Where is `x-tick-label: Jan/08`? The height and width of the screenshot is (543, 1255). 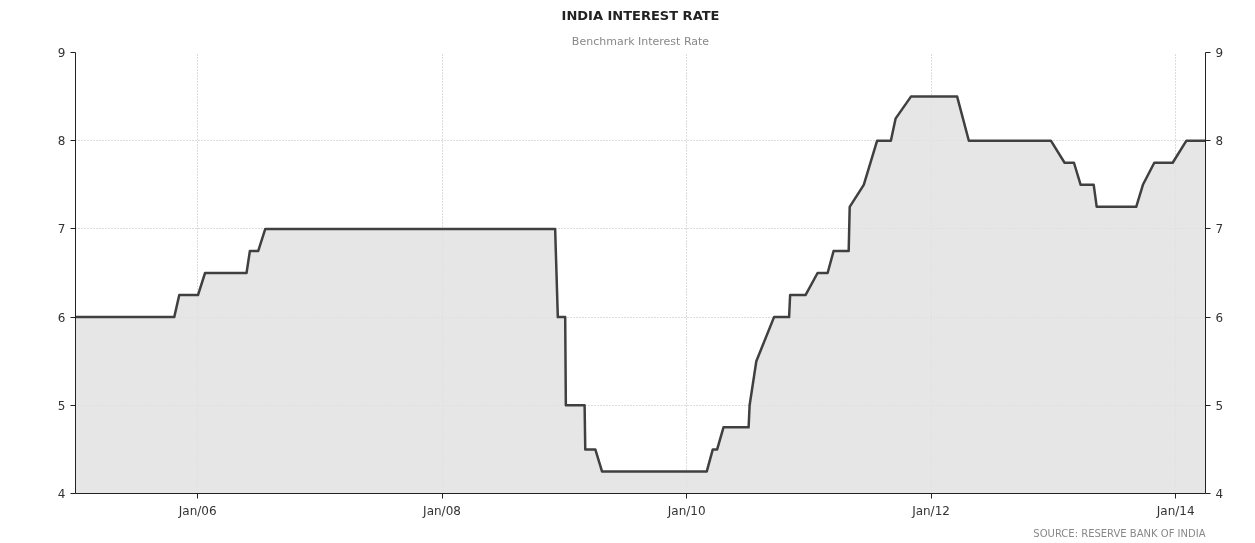
x-tick-label: Jan/08 is located at coordinates (441, 510).